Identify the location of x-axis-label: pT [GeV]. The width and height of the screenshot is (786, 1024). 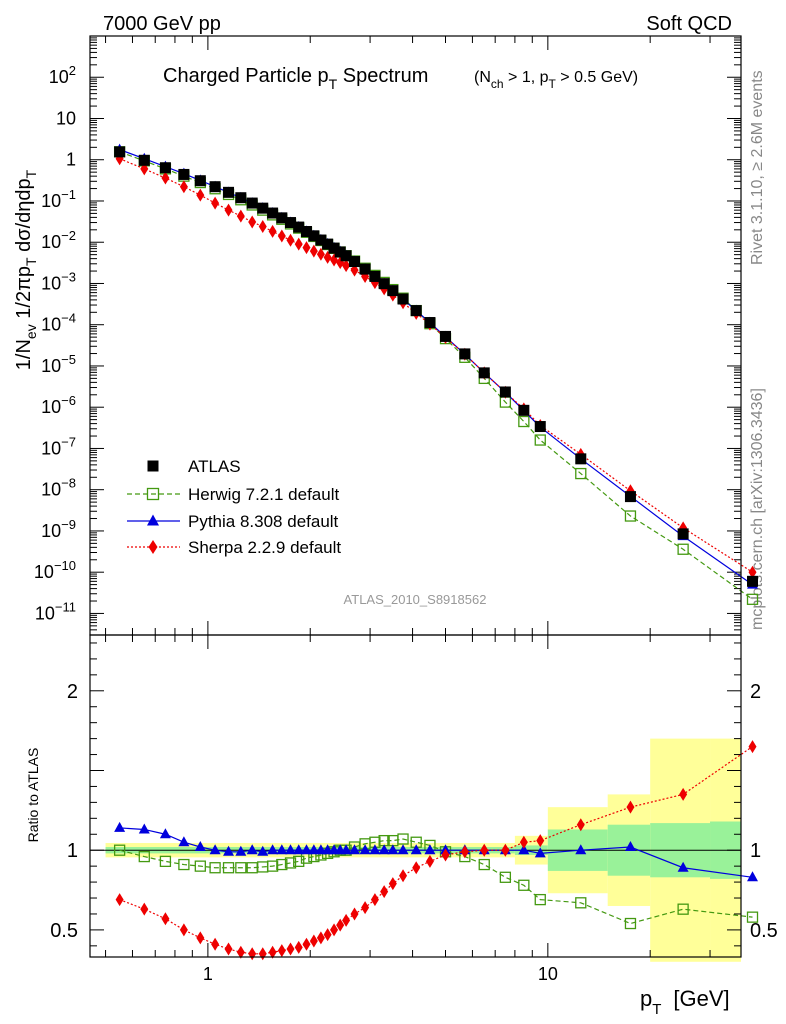
(685, 1002).